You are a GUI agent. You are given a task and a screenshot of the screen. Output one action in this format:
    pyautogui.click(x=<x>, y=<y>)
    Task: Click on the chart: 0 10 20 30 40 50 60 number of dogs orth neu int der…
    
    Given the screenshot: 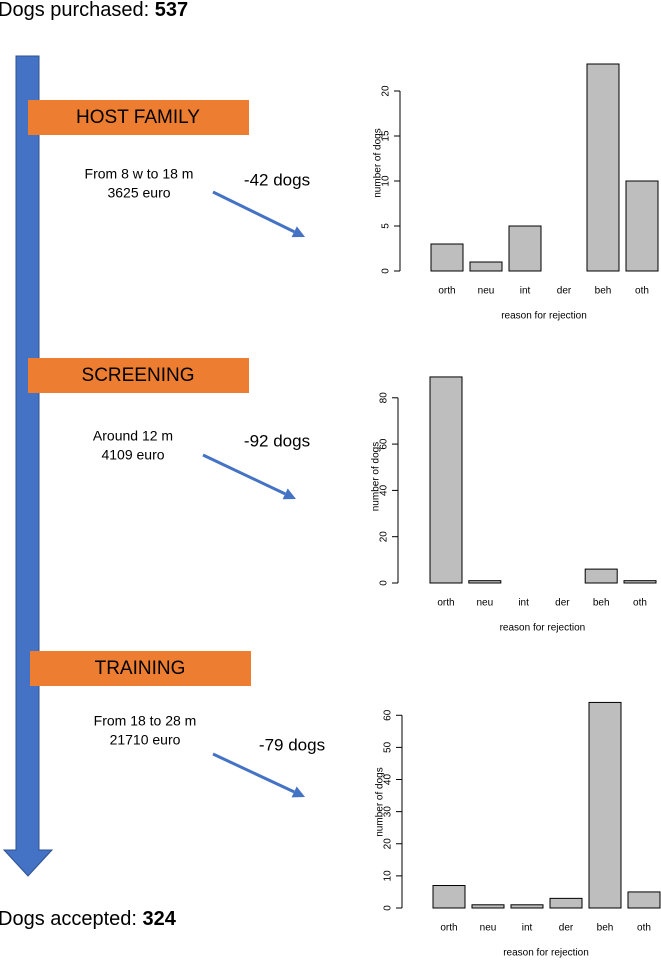 What is the action you would take?
    pyautogui.click(x=518, y=830)
    